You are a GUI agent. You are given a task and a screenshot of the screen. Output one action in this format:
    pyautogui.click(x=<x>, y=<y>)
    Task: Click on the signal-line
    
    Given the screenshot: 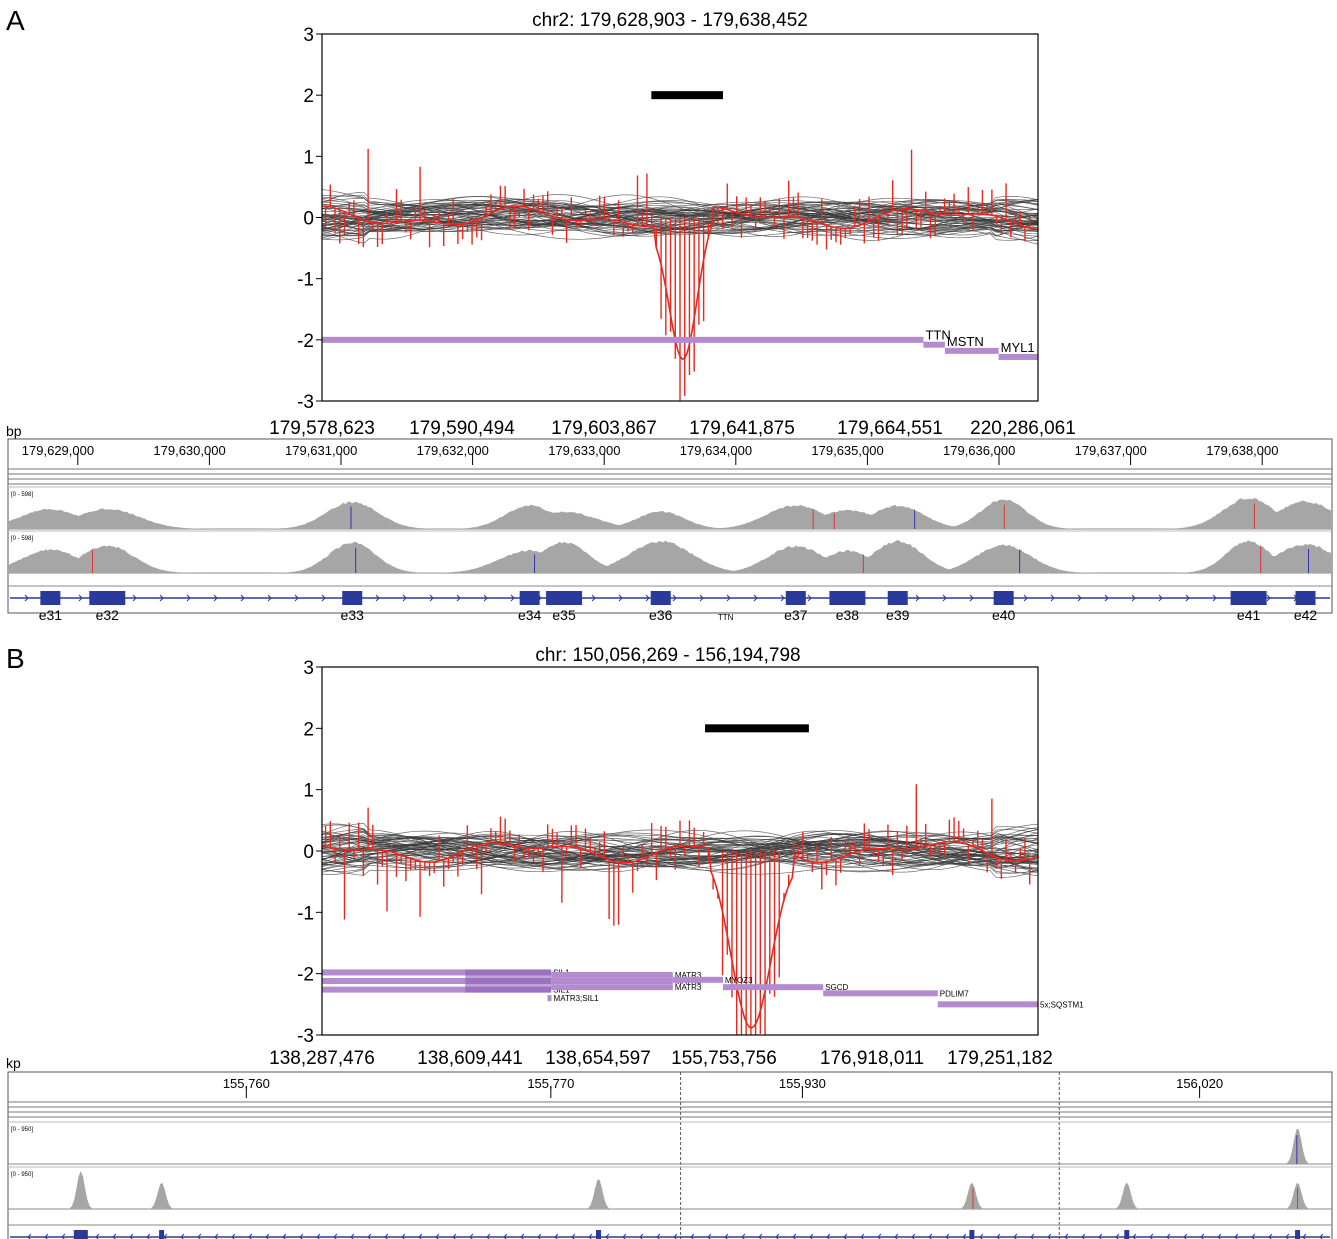 What is the action you would take?
    pyautogui.click(x=680, y=934)
    